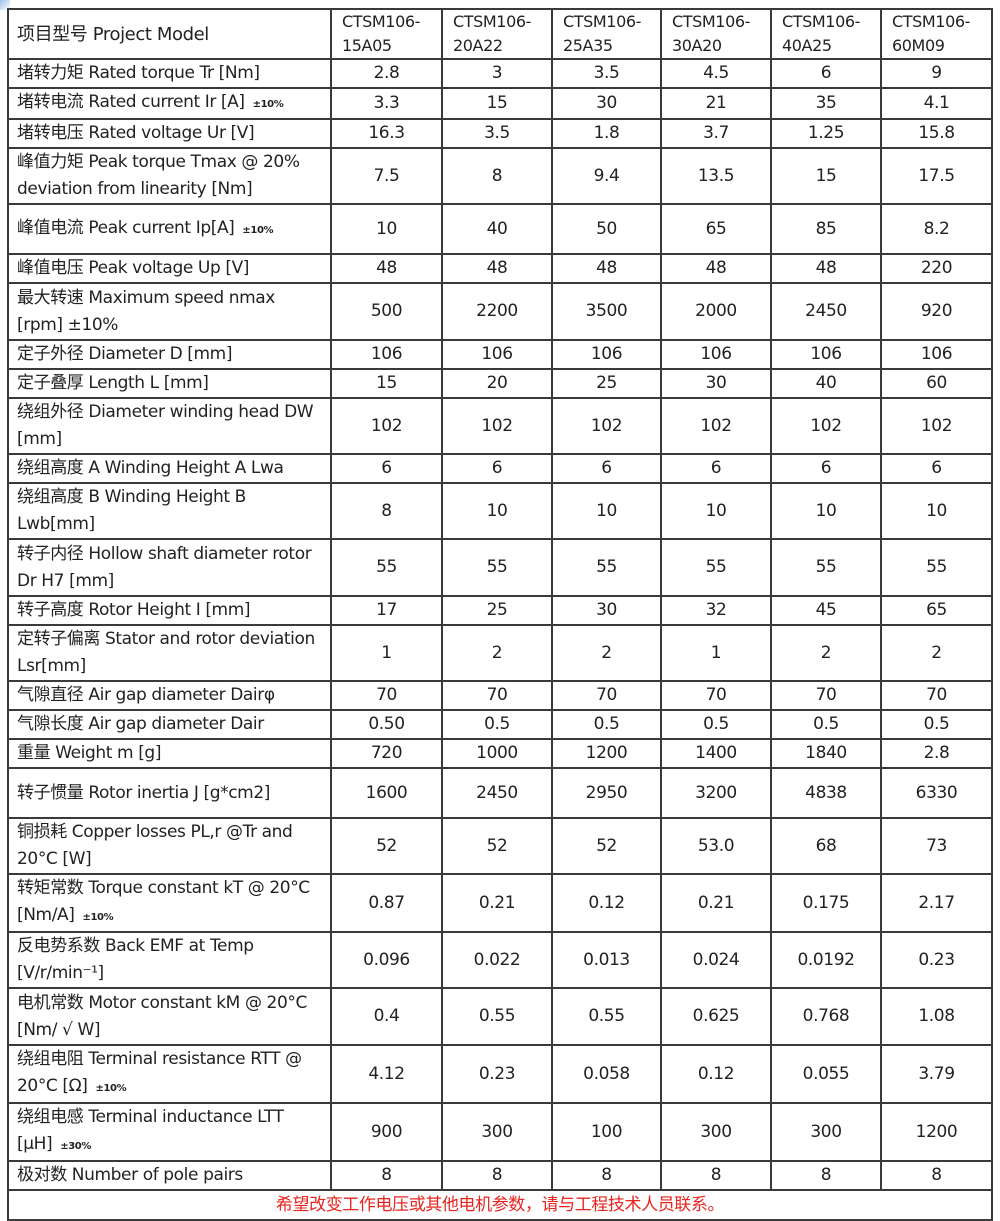 The width and height of the screenshot is (1000, 1221). What do you see at coordinates (169, 354) in the screenshot?
I see `row-label: 定子外径 Diameter D [mm]` at bounding box center [169, 354].